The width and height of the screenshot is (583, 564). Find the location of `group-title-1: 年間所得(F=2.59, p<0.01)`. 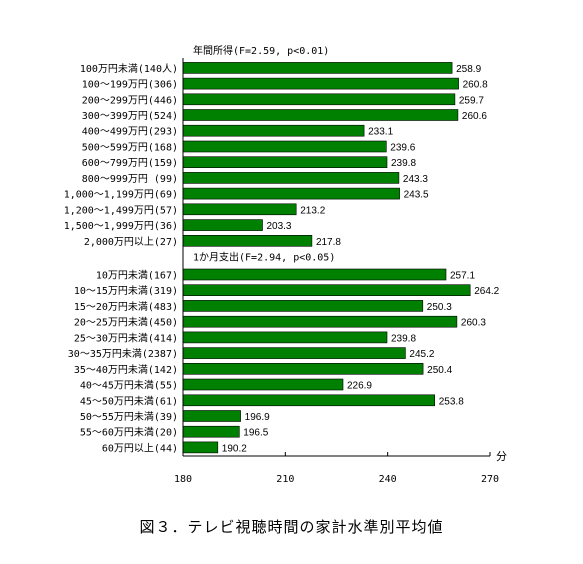

group-title-1: 年間所得(F=2.59, p<0.01) is located at coordinates (261, 50).